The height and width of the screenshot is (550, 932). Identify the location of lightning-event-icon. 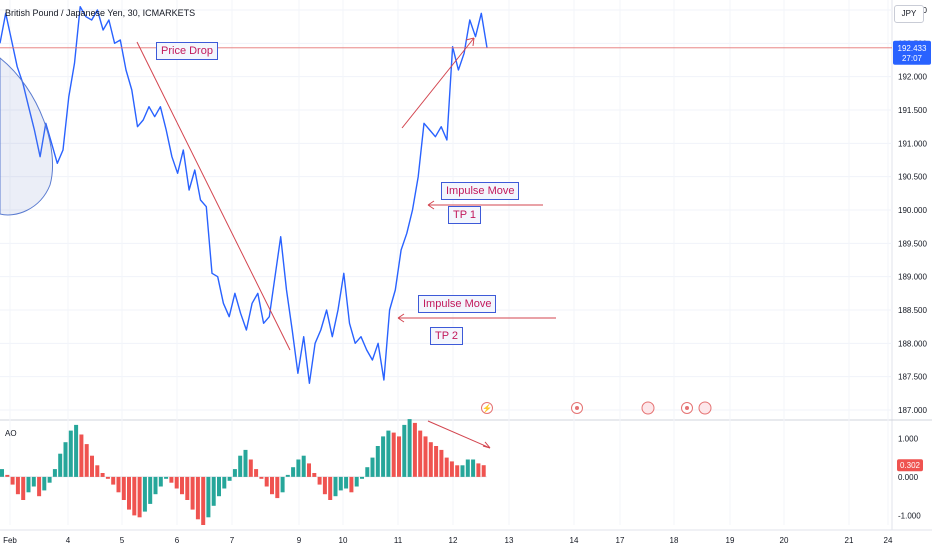
(487, 408).